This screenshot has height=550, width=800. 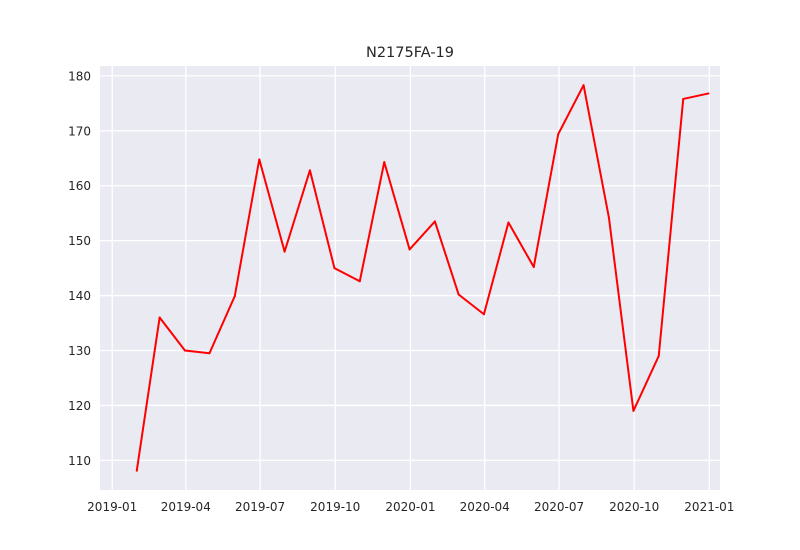 What do you see at coordinates (79, 461) in the screenshot?
I see `y-tick-label: 110` at bounding box center [79, 461].